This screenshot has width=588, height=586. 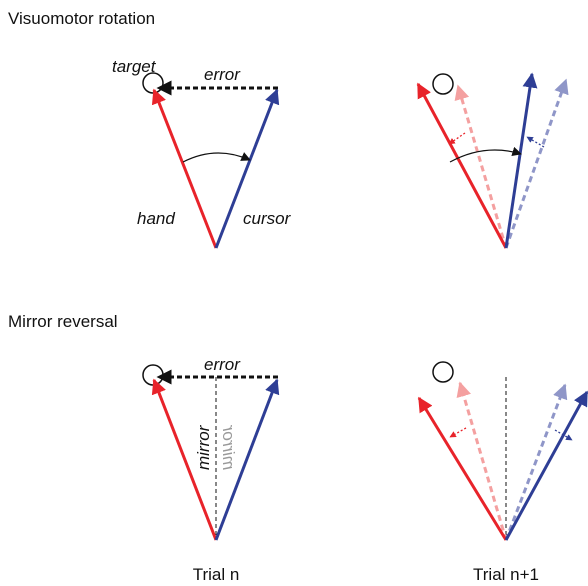 I want to click on section-title: Visuomotor rotation, so click(x=81, y=18).